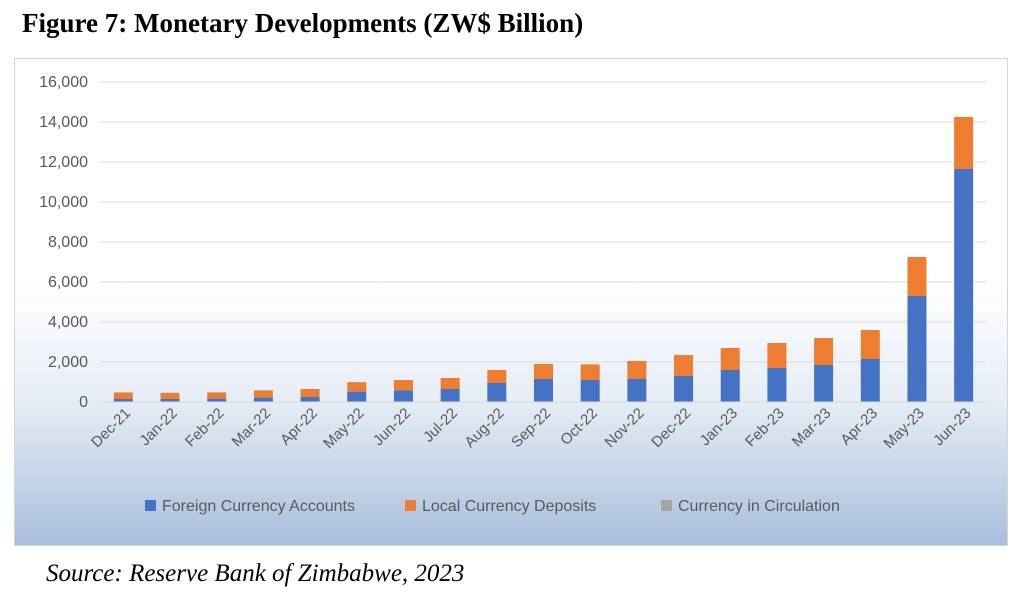 The image size is (1024, 601). I want to click on x-tick-label: Sep-22, so click(531, 428).